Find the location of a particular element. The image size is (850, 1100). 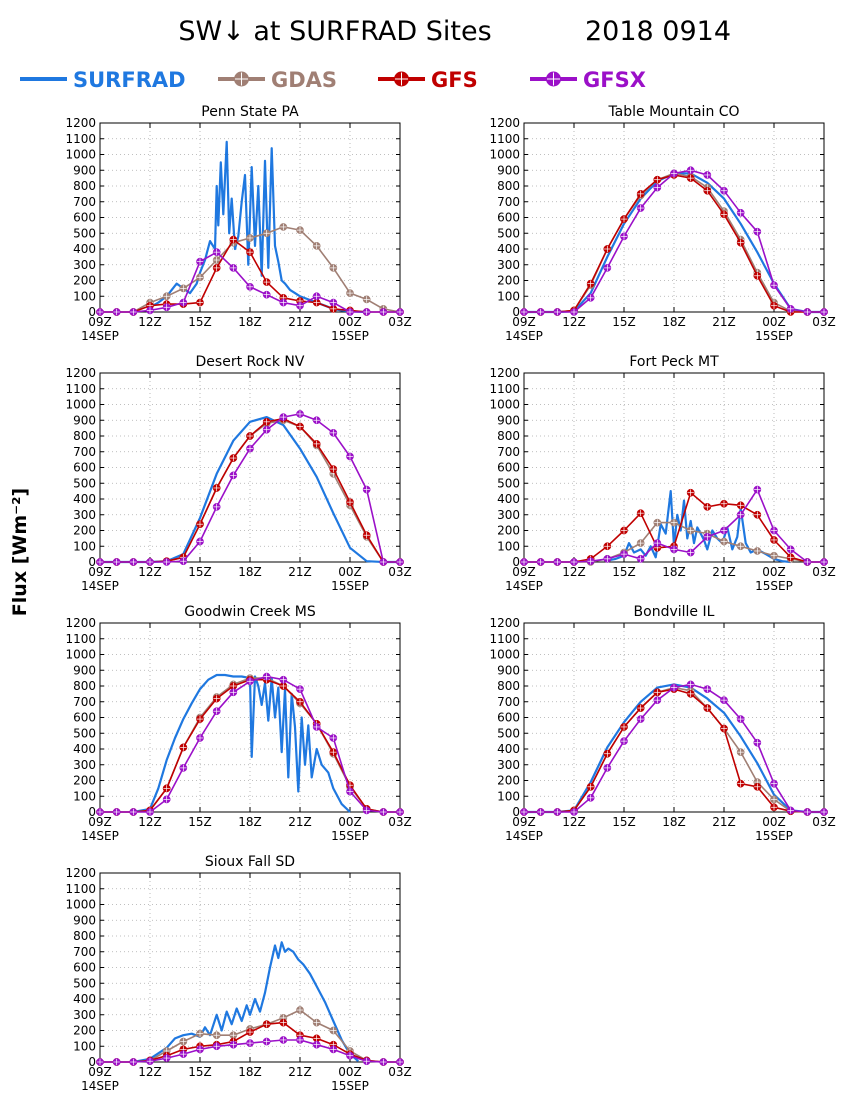

legend: SURFRAD GDAS GFS GFSX is located at coordinates (333, 80).